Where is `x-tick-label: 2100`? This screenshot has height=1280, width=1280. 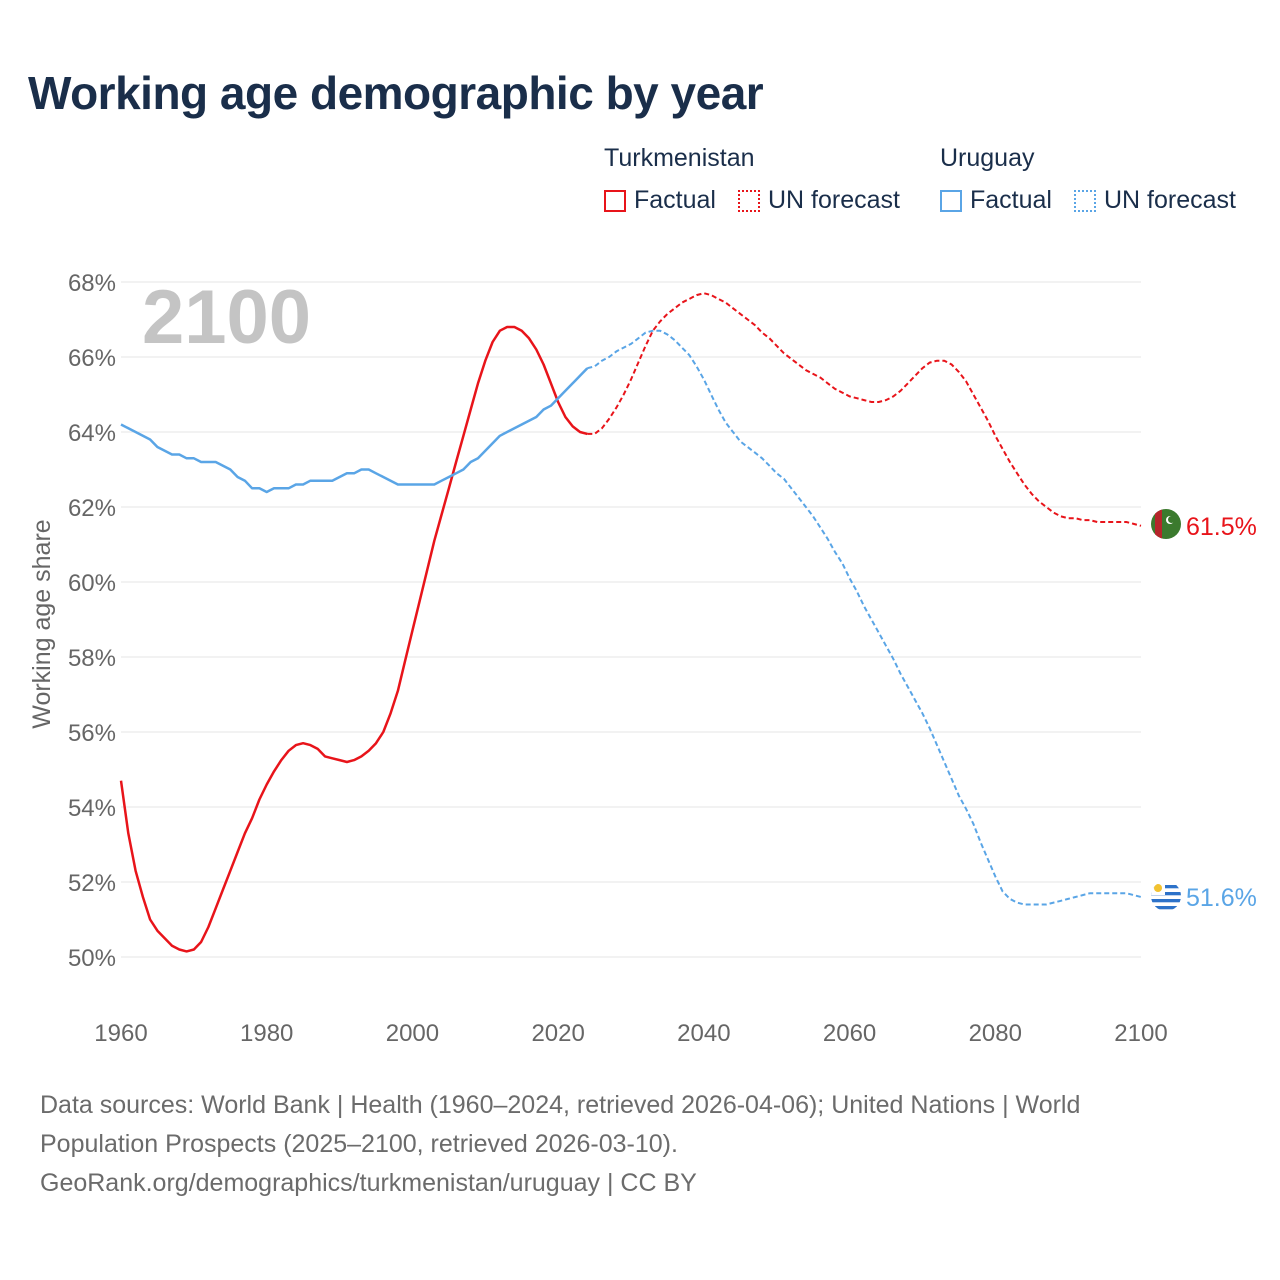
x-tick-label: 2100 is located at coordinates (1140, 1033).